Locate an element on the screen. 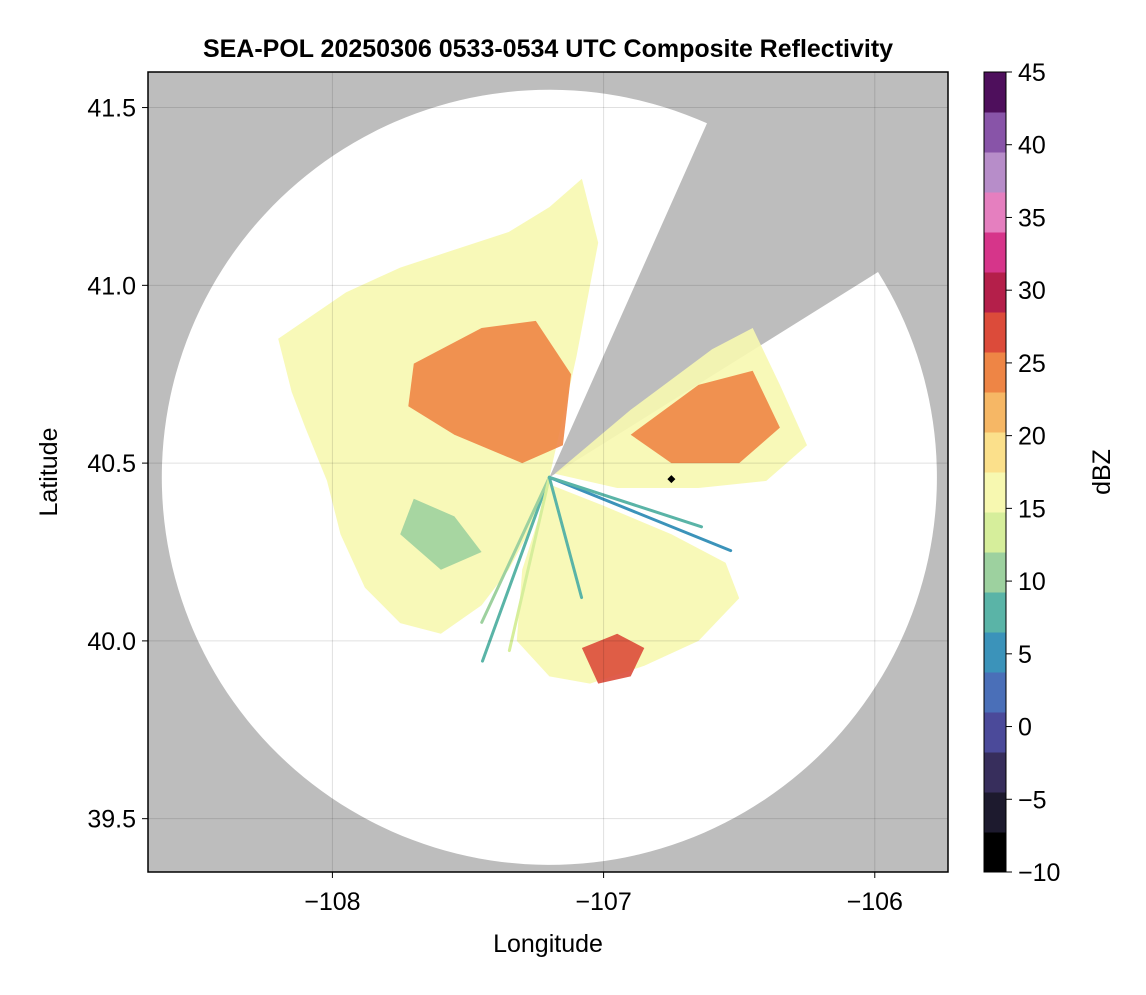 This screenshot has width=1146, height=995. colorbar-tick-label: 40 is located at coordinates (1032, 146).